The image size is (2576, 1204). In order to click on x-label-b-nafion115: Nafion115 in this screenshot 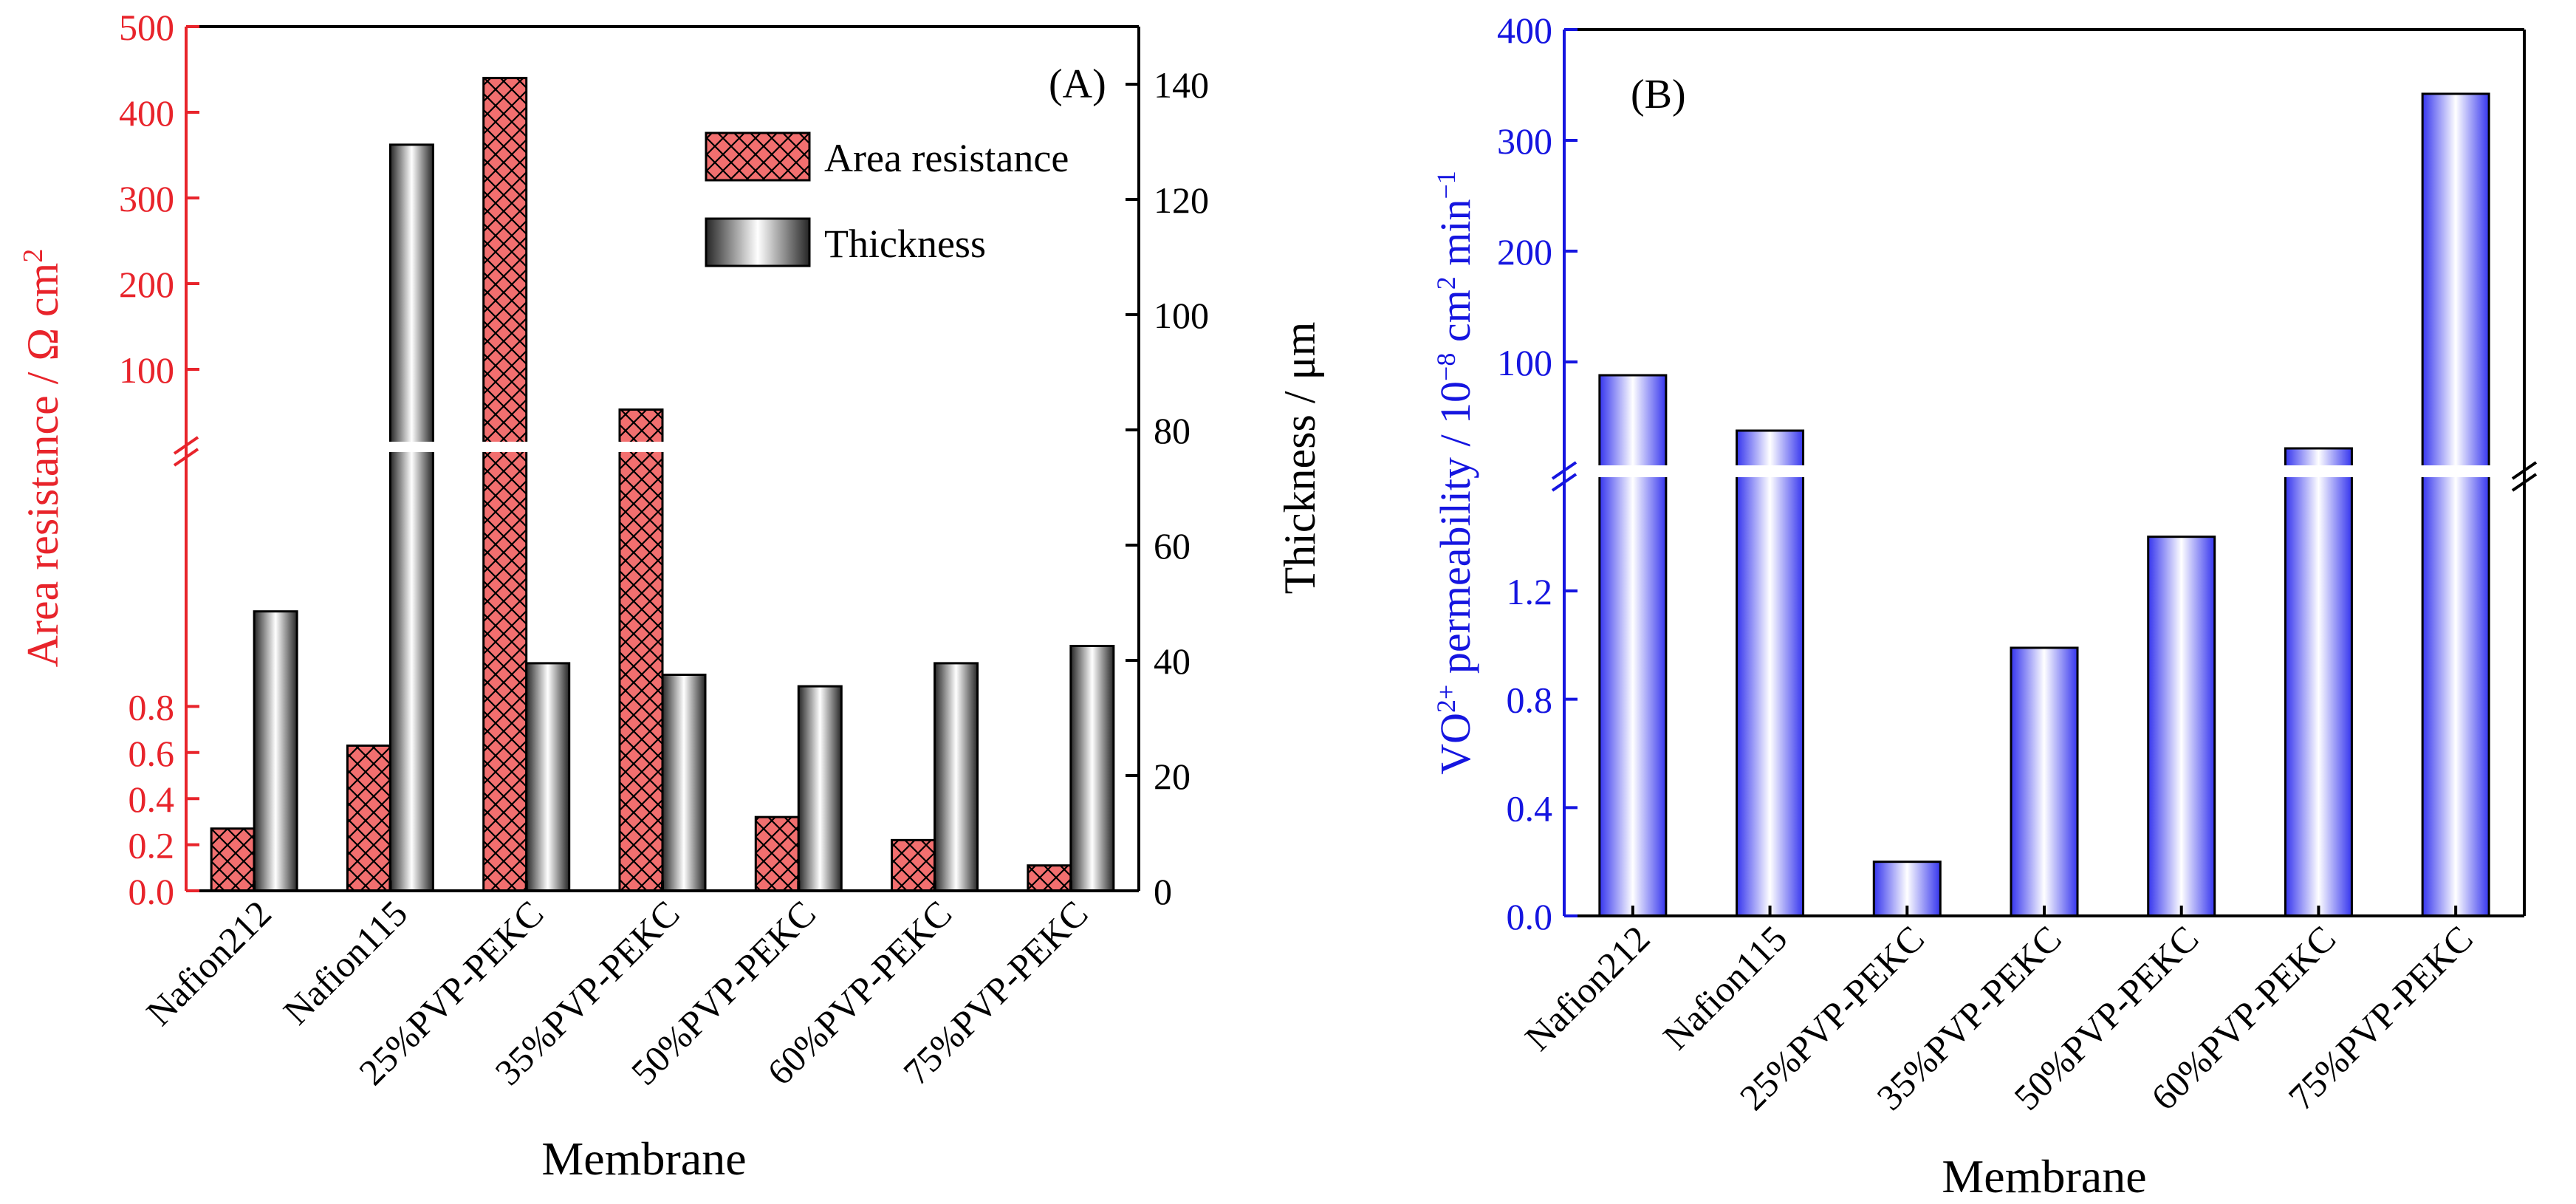, I will do `click(1725, 987)`.